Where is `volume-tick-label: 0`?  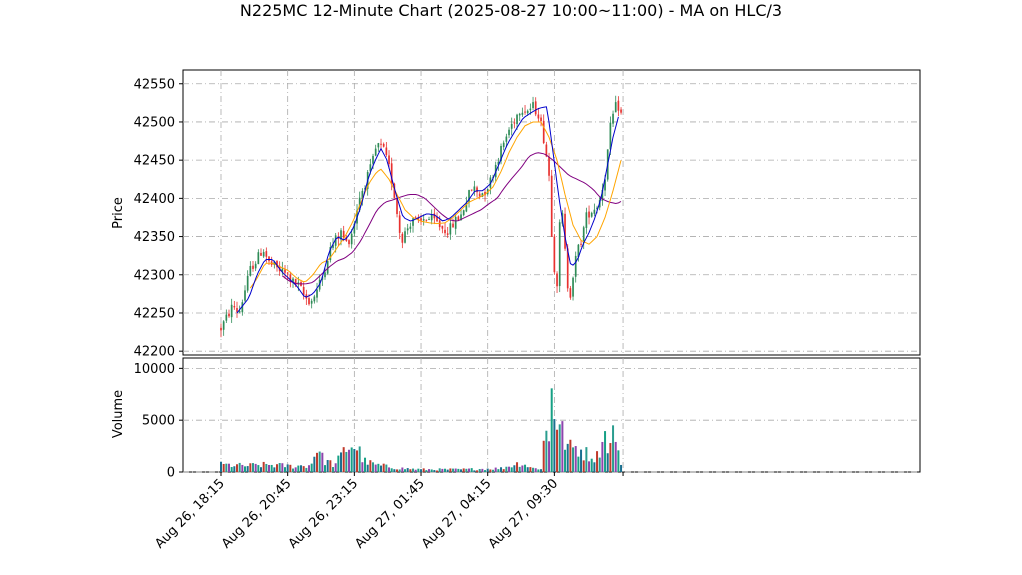
volume-tick-label: 0 is located at coordinates (171, 473).